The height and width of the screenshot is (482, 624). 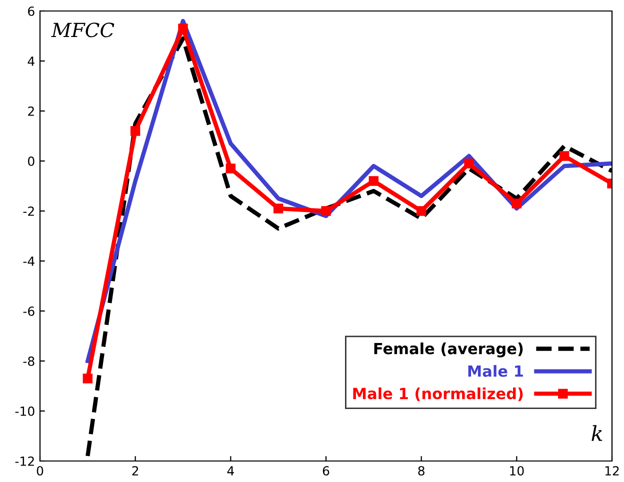 What do you see at coordinates (28, 311) in the screenshot?
I see `y-tick-label: -6` at bounding box center [28, 311].